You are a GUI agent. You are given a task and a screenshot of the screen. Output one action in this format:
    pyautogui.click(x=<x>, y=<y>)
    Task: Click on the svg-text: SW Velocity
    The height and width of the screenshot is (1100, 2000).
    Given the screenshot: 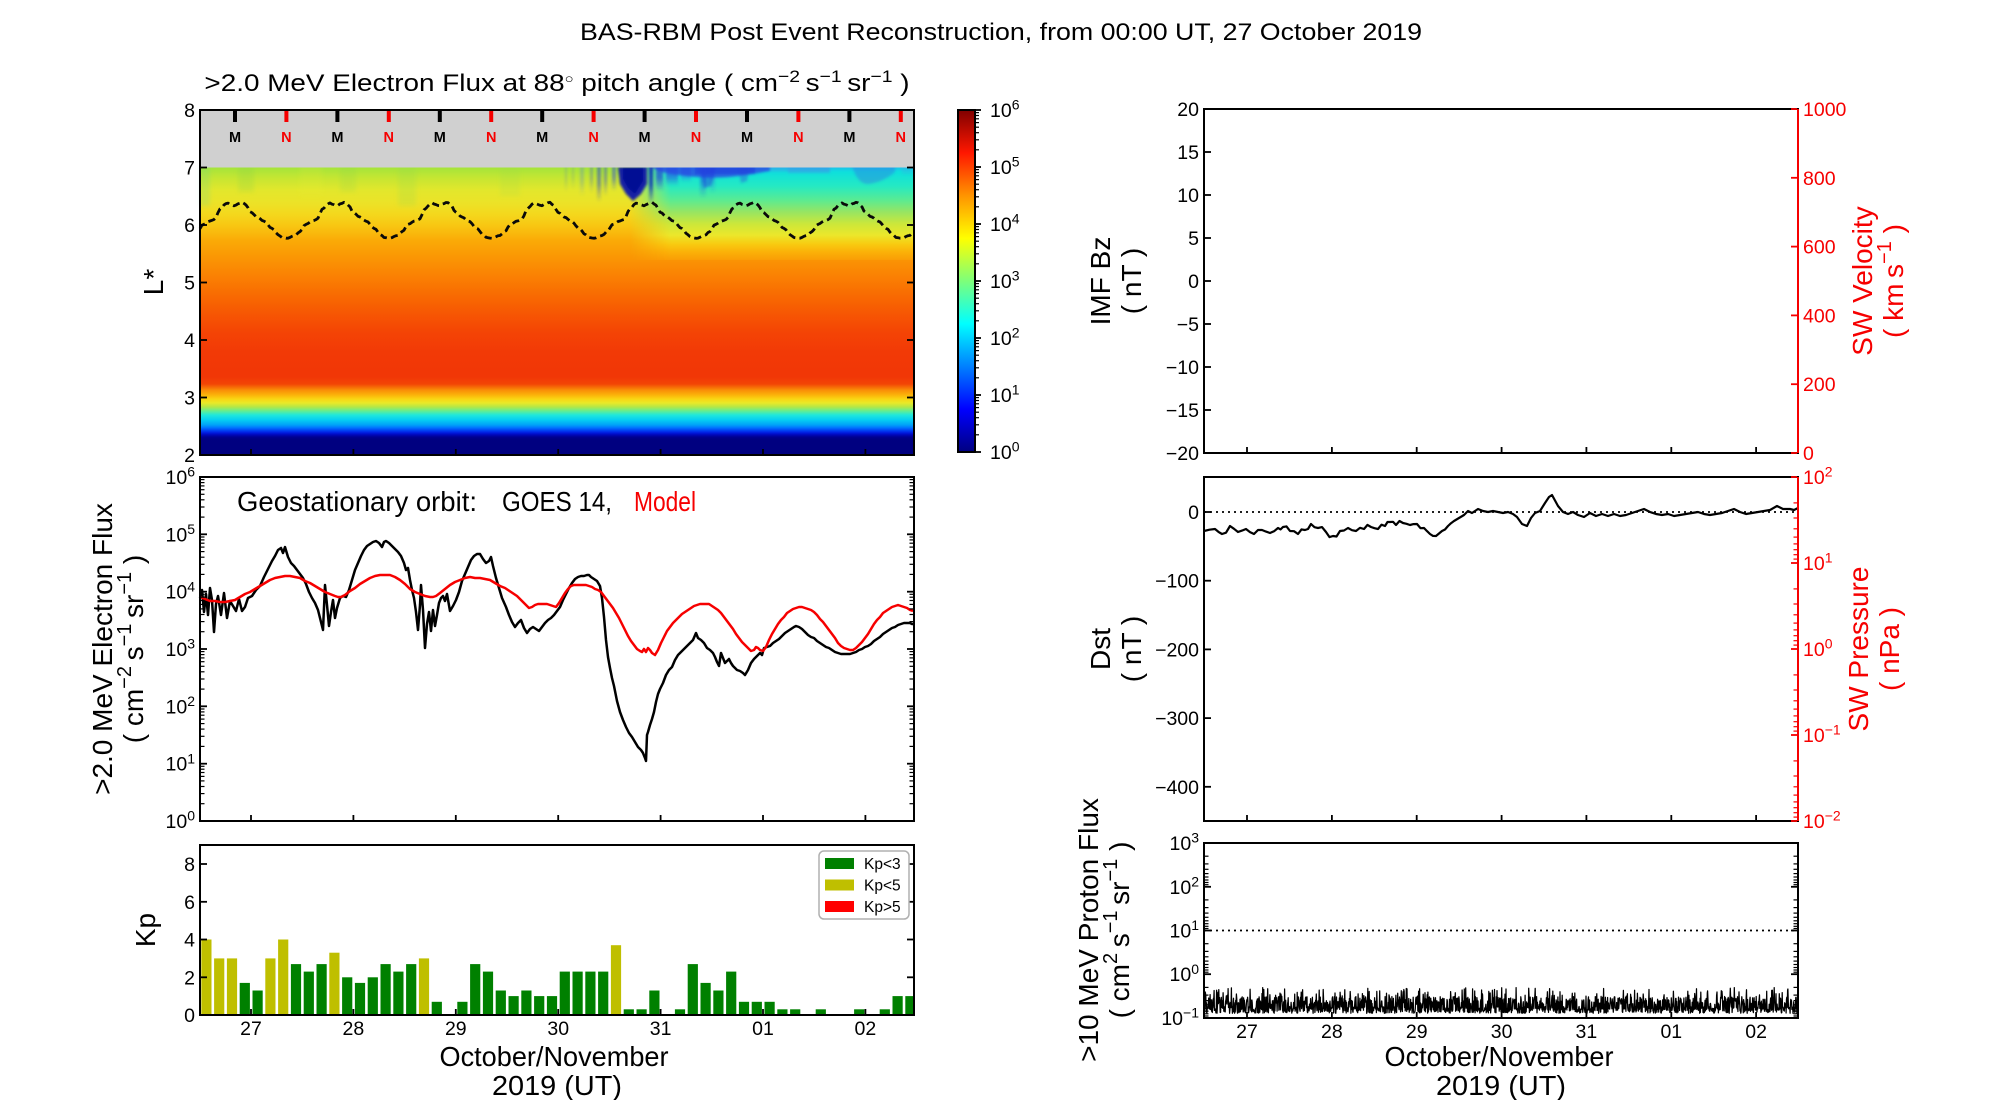 What is the action you would take?
    pyautogui.click(x=1862, y=280)
    